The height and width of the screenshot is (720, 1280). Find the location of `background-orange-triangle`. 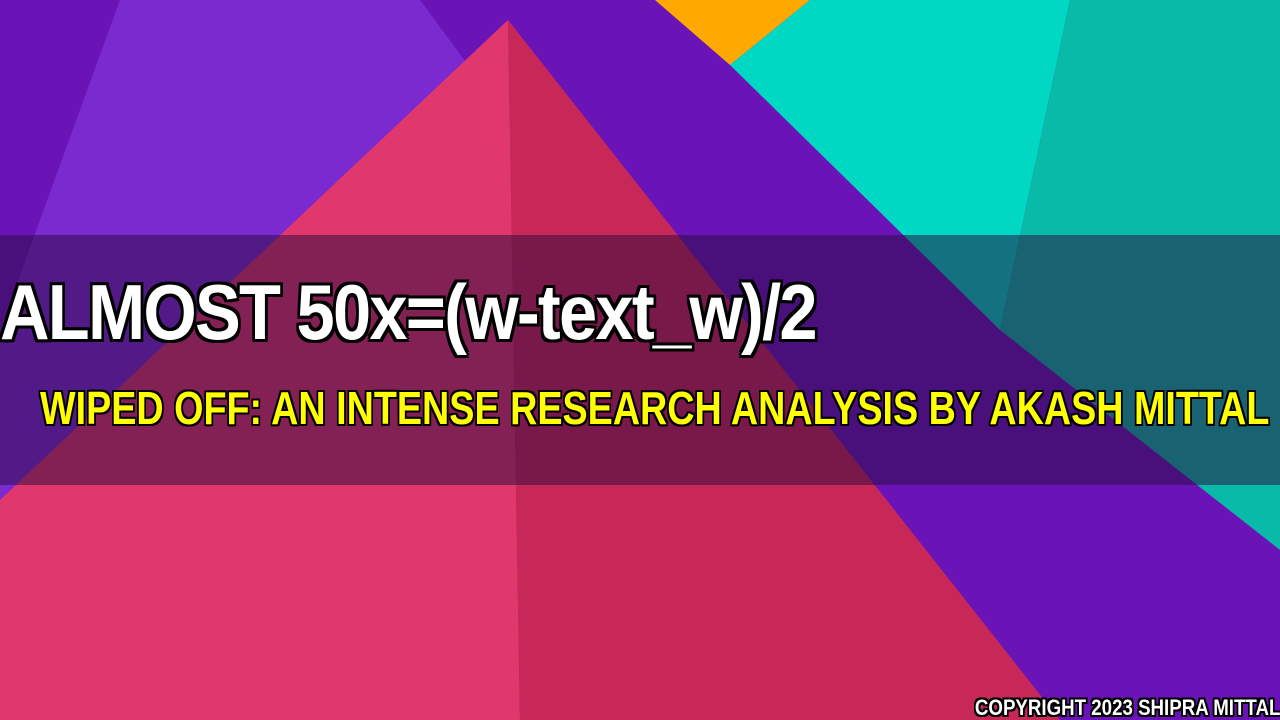

background-orange-triangle is located at coordinates (732, 32).